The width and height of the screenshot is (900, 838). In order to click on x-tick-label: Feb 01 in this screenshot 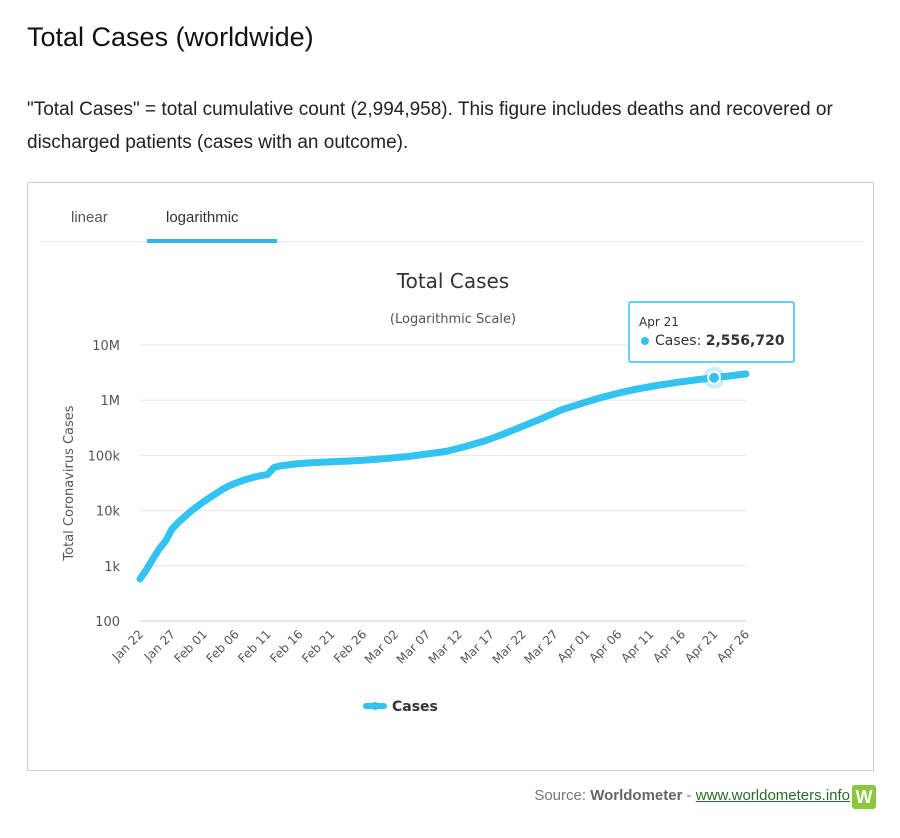, I will do `click(190, 646)`.